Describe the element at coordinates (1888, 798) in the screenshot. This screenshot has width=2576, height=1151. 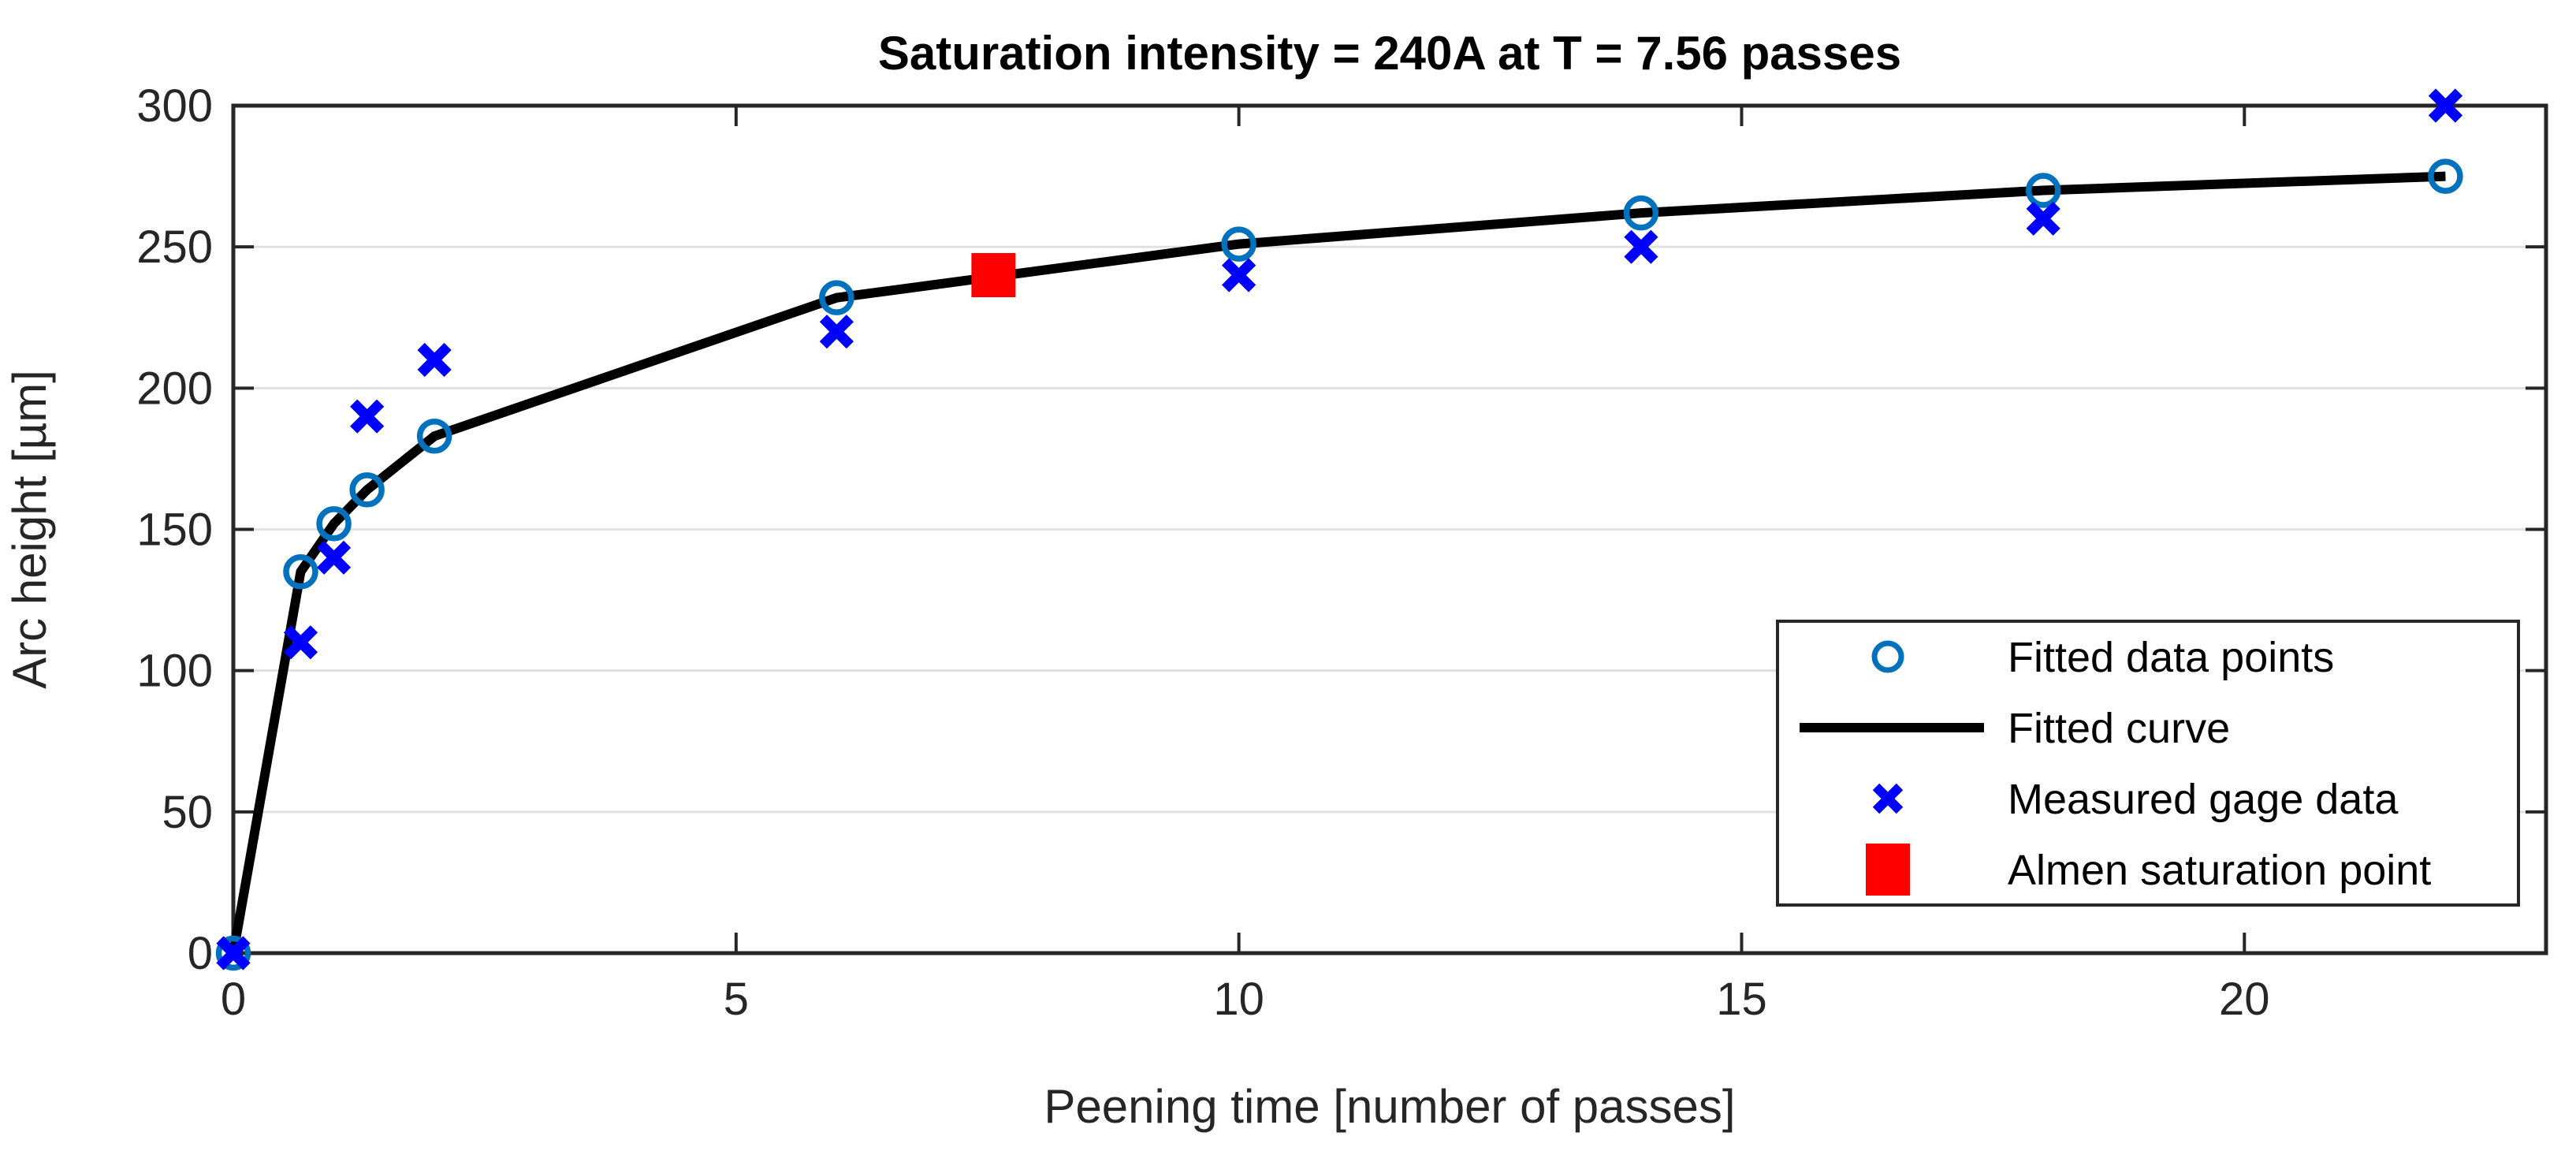
I see `legend-x-icon` at that location.